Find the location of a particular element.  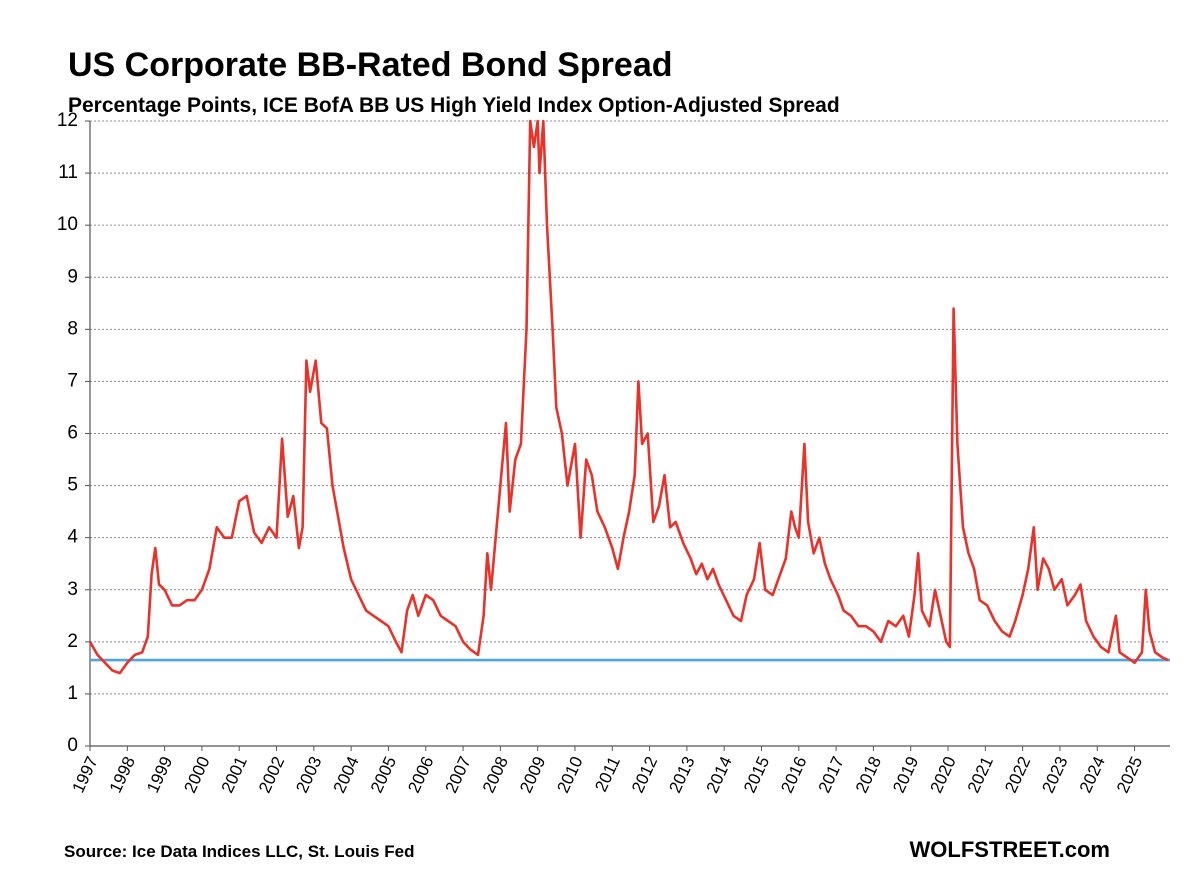

x-tick-label: 2013 is located at coordinates (681, 775).